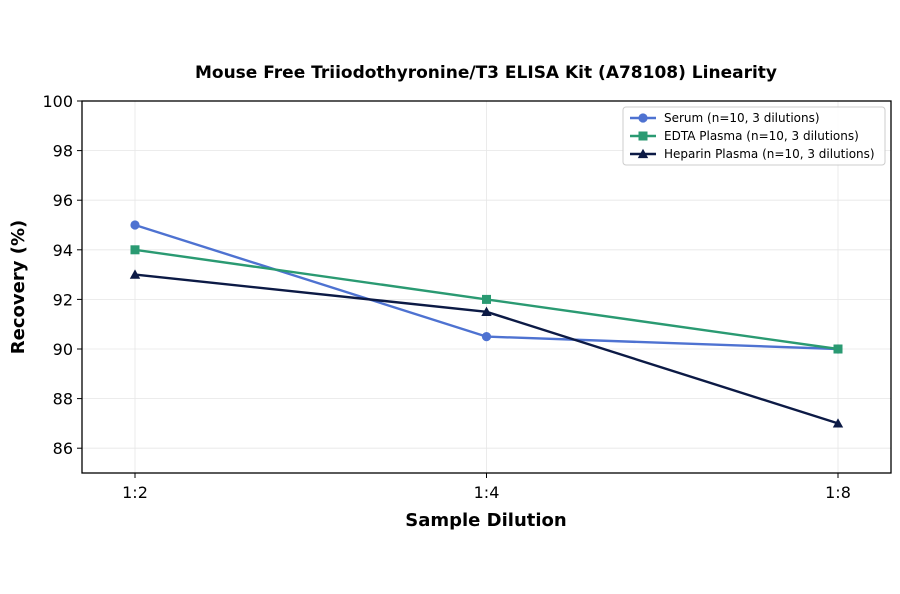 Image resolution: width=900 pixels, height=594 pixels. I want to click on x-axis-label: Sample Dilution, so click(485, 520).